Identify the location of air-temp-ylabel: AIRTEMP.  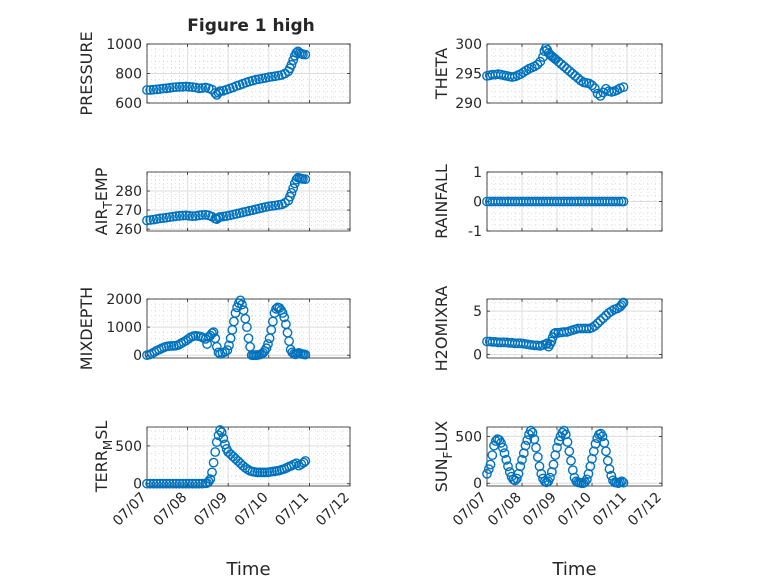
(103, 201).